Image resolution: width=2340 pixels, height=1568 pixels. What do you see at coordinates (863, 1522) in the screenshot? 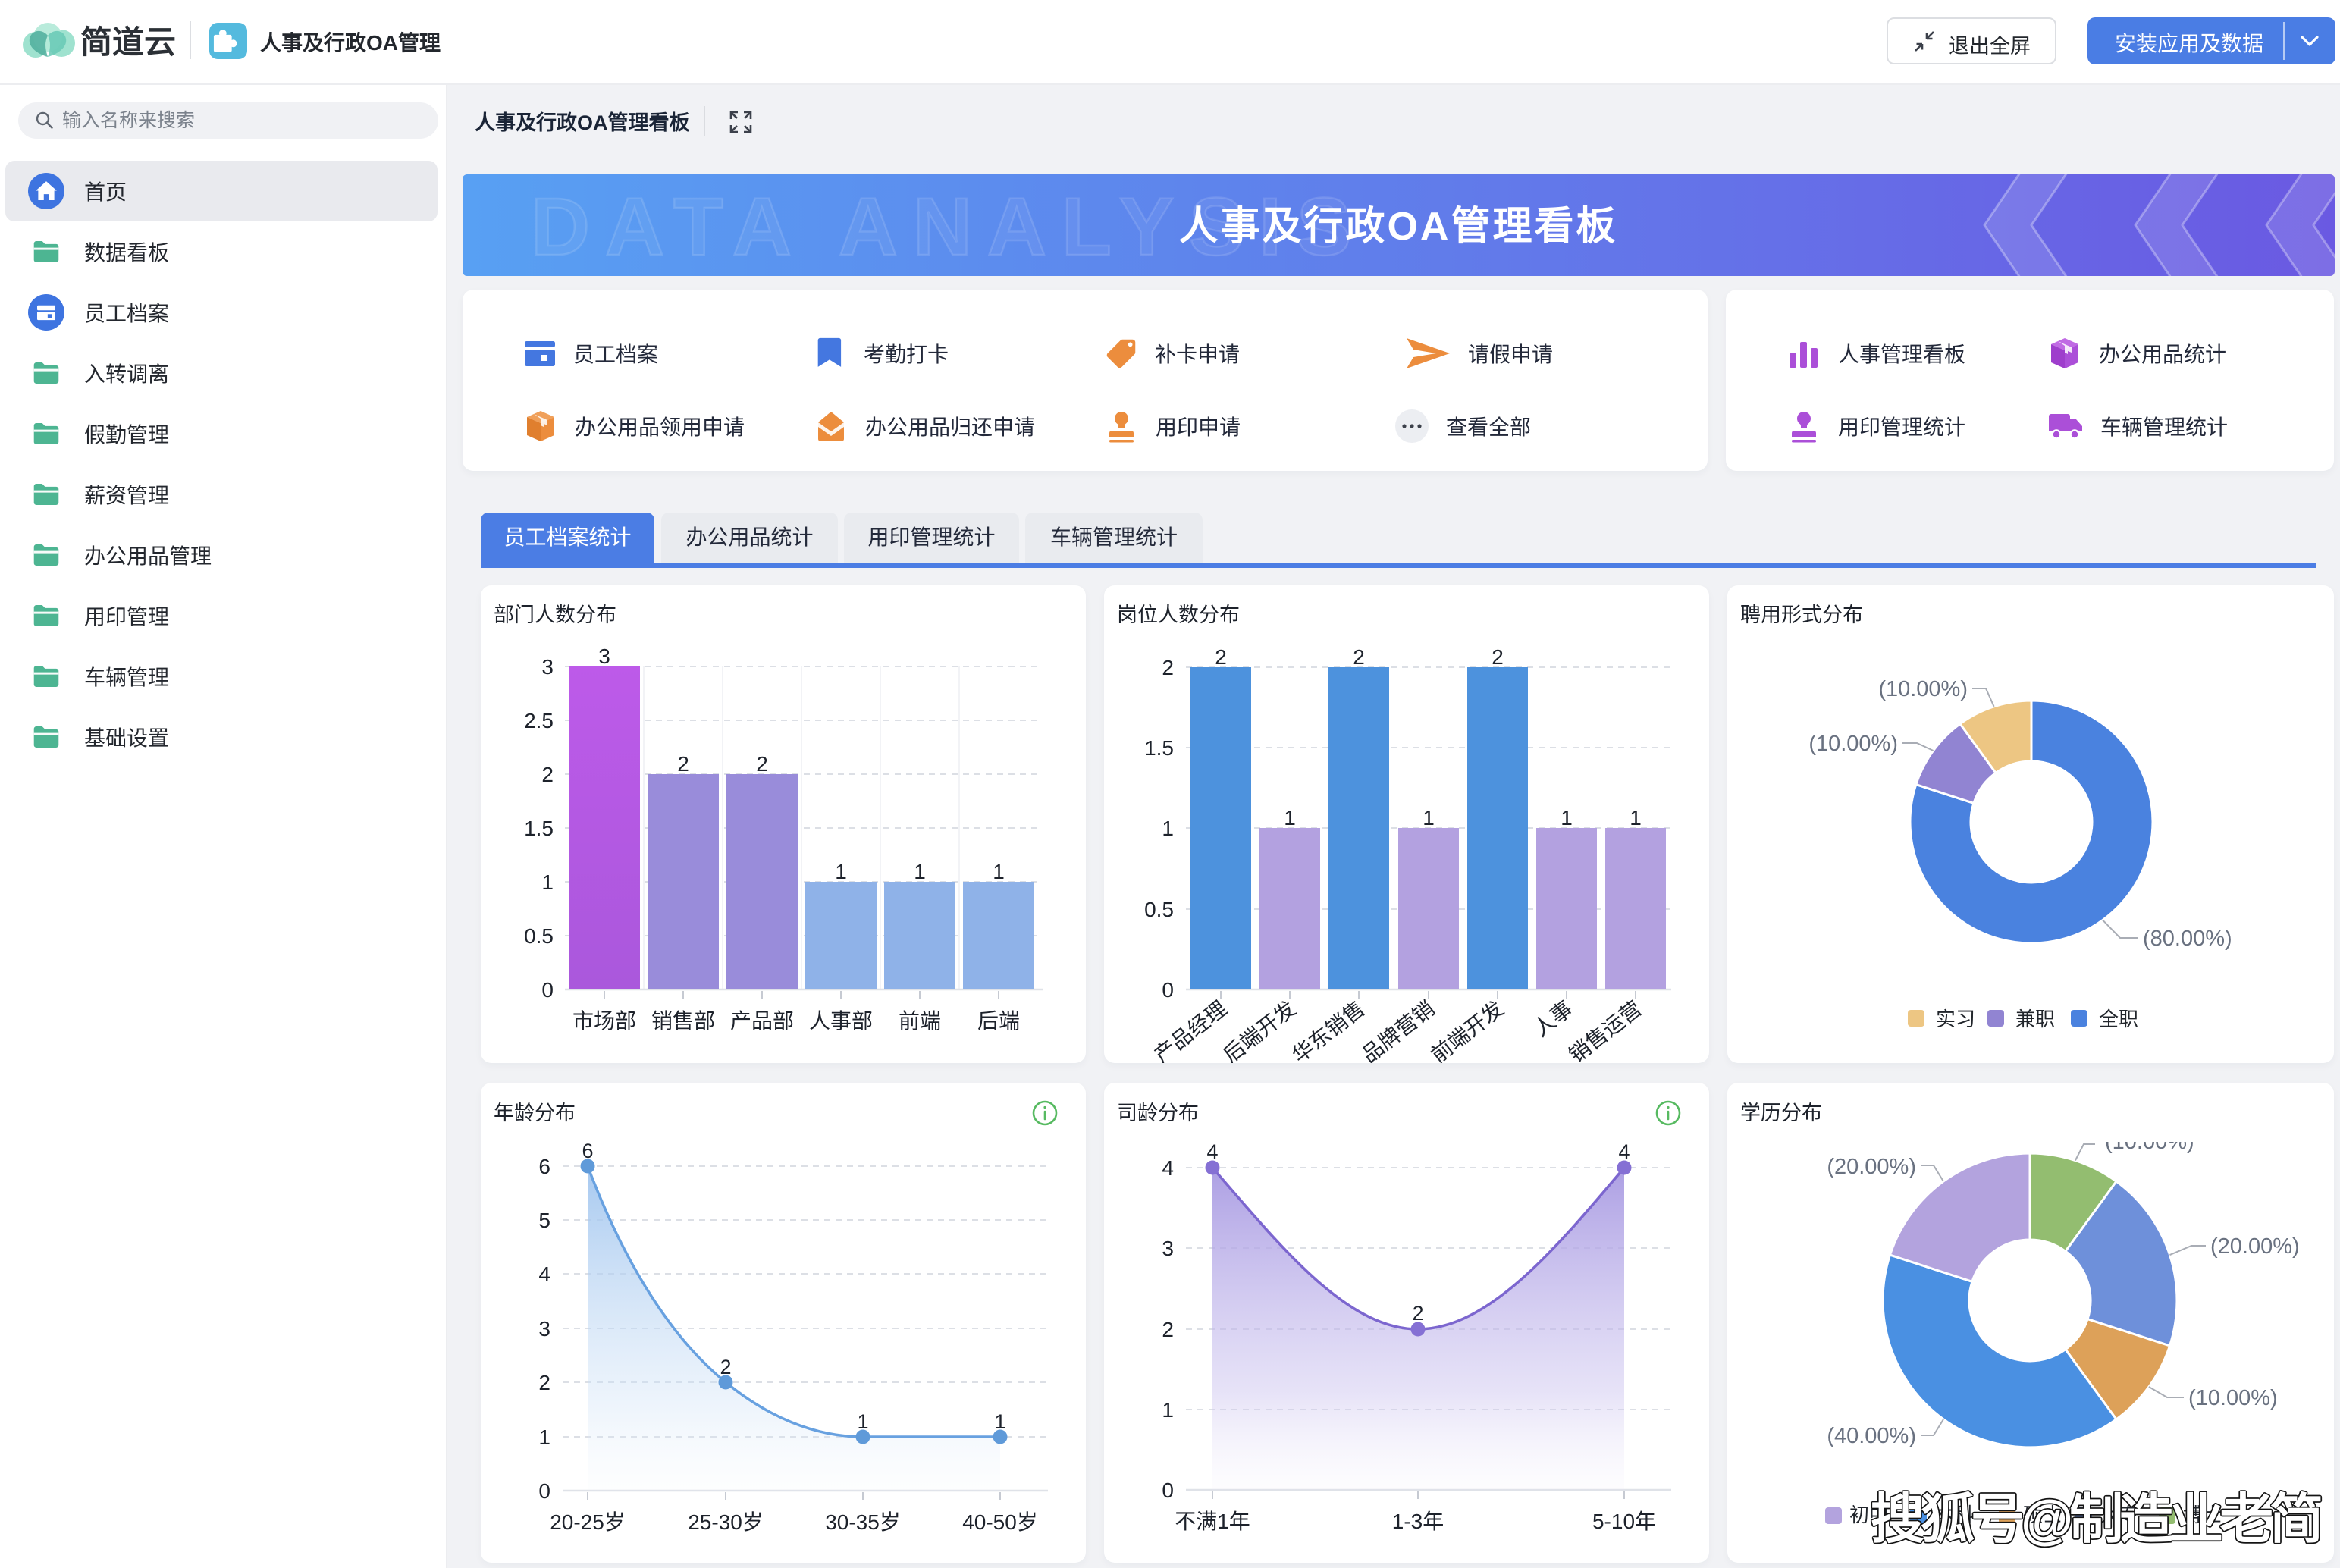
I see `svg-text: 30-35岁` at bounding box center [863, 1522].